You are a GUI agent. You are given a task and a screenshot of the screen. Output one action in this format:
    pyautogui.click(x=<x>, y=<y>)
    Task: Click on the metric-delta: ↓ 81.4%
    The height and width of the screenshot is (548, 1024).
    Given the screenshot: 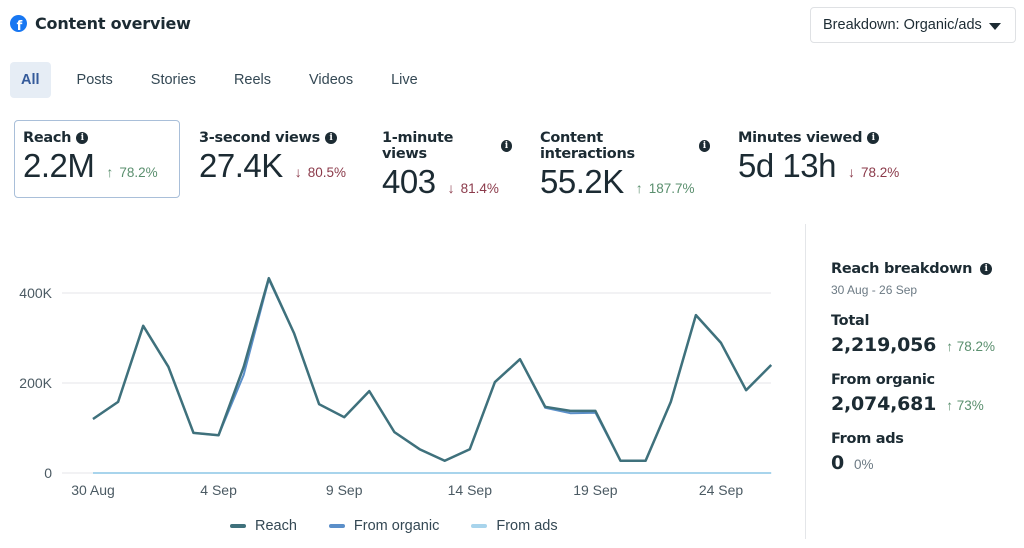 What is the action you would take?
    pyautogui.click(x=473, y=188)
    